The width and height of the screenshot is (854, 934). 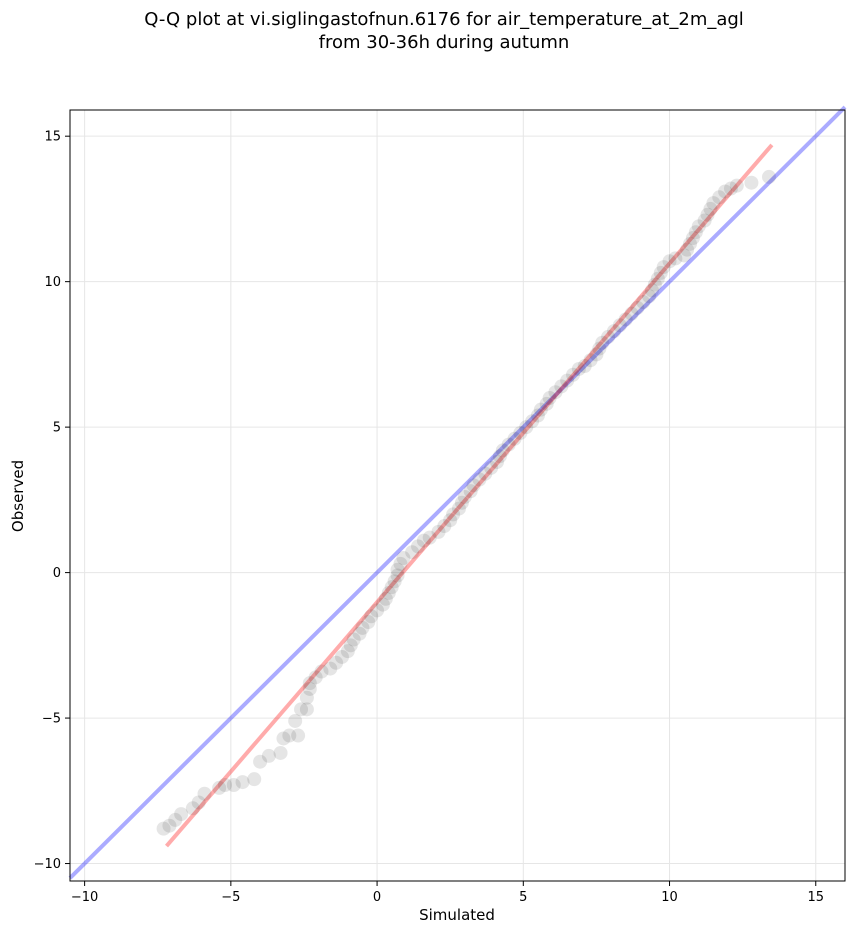 What do you see at coordinates (84, 897) in the screenshot?
I see `x-tick-label: −10` at bounding box center [84, 897].